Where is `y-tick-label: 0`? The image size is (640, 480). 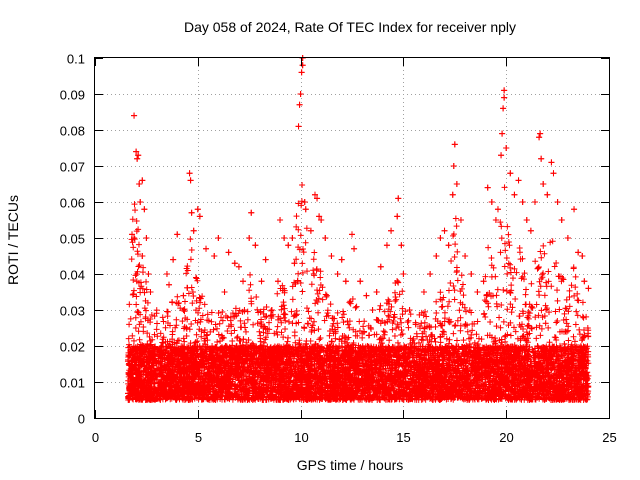 y-tick-label: 0 is located at coordinates (81, 419).